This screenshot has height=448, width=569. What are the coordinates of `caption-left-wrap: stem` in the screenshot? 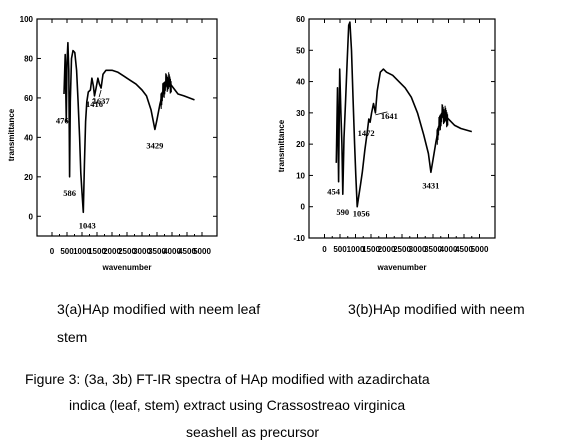 It's located at (72, 337).